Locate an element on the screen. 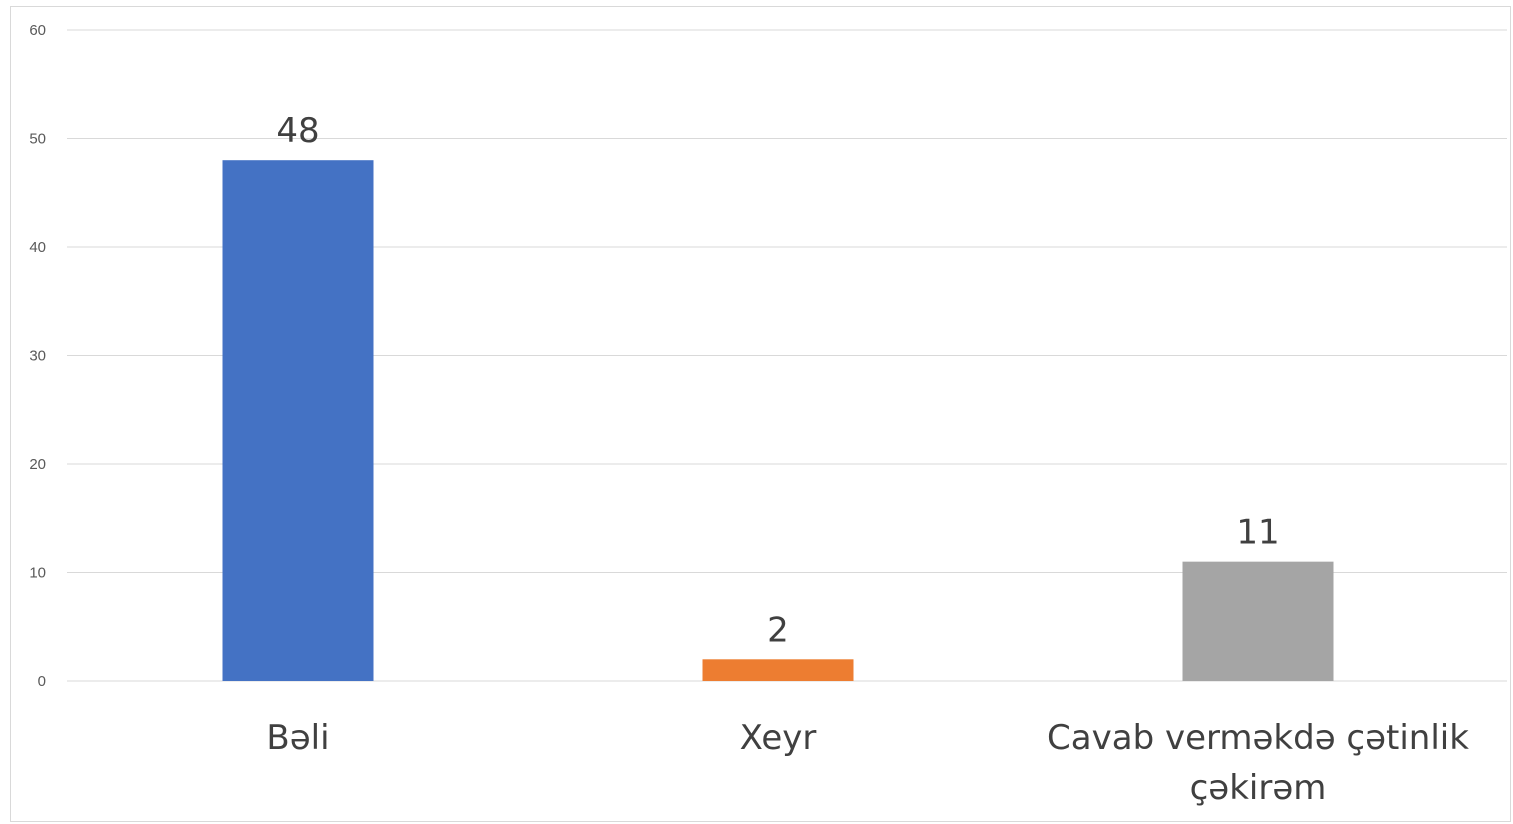 The image size is (1513, 824). data-label-1: 48 is located at coordinates (297, 131).